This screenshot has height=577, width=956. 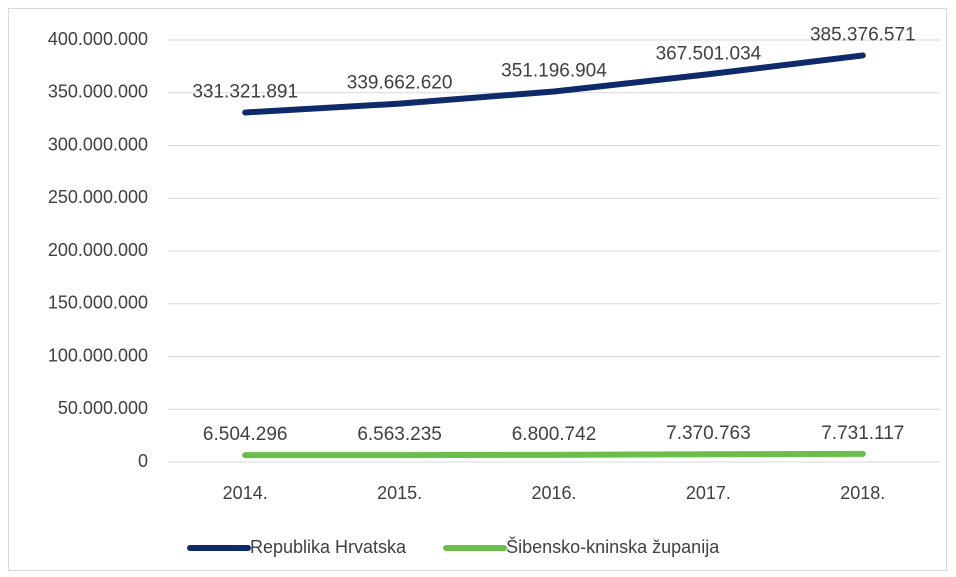 What do you see at coordinates (553, 493) in the screenshot?
I see `x-tick-label: 2016.` at bounding box center [553, 493].